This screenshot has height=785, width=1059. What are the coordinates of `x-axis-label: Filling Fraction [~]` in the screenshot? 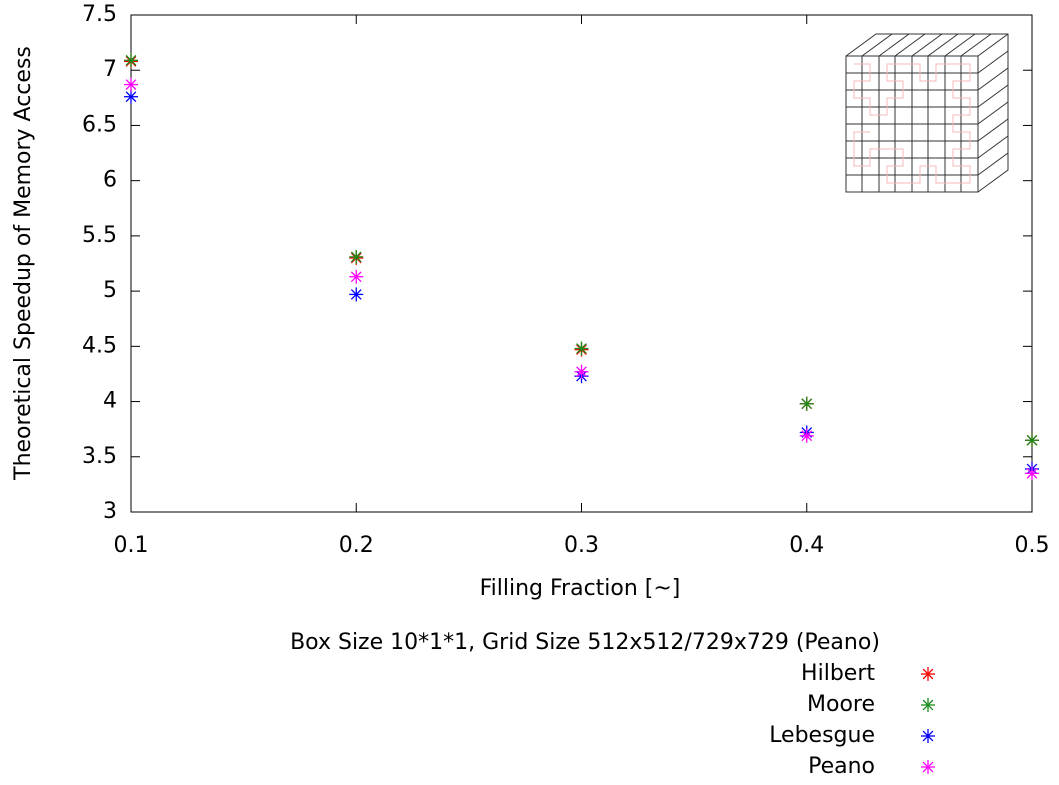 It's located at (580, 588).